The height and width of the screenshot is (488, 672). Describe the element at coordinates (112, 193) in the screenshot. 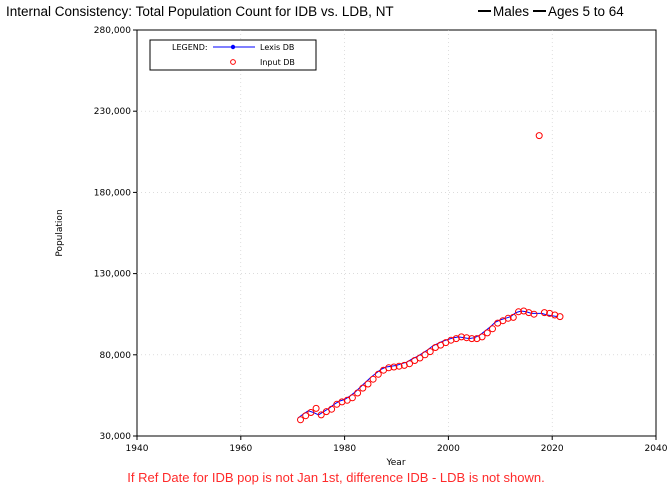

I see `y-tick-label: 180,000` at that location.